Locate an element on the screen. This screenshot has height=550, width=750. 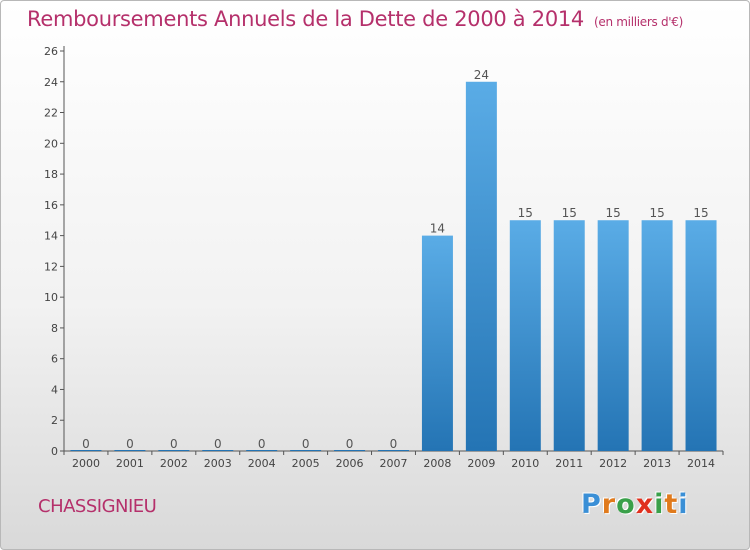
x-tick-label: 2006 is located at coordinates (350, 463).